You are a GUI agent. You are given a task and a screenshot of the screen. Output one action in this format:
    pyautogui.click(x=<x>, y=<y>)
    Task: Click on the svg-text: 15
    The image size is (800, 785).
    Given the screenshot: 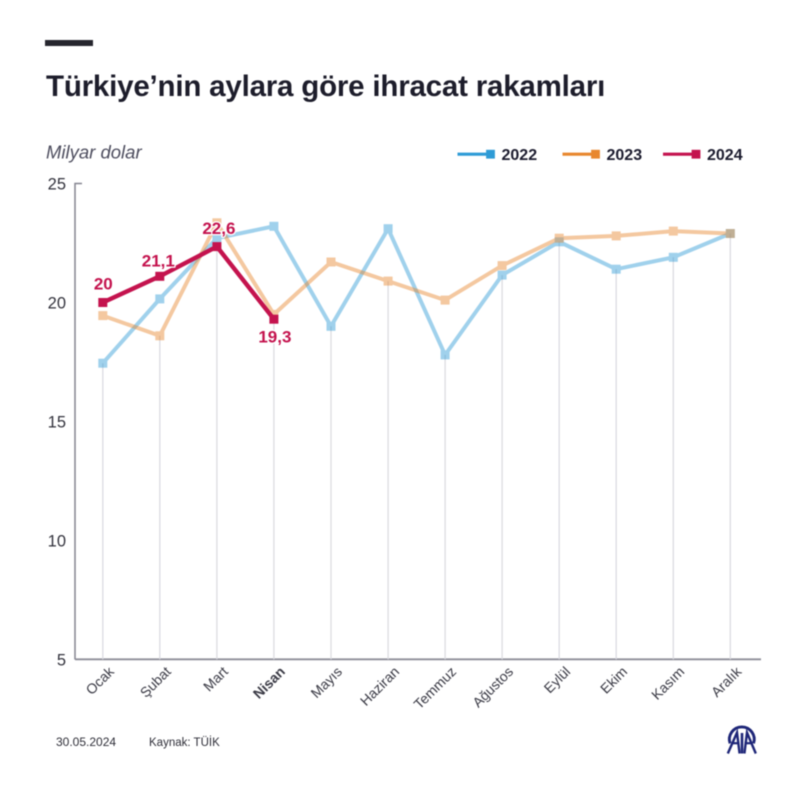 What is the action you would take?
    pyautogui.click(x=57, y=422)
    